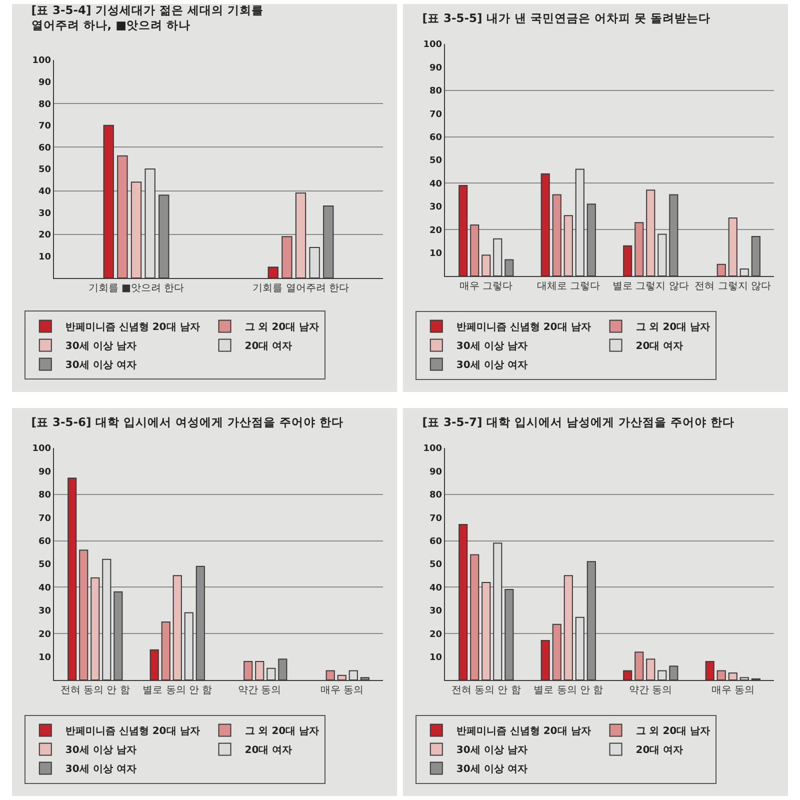  What do you see at coordinates (136, 288) in the screenshot?
I see `x-tick-label: 기회를 ■앗으려 한다` at bounding box center [136, 288].